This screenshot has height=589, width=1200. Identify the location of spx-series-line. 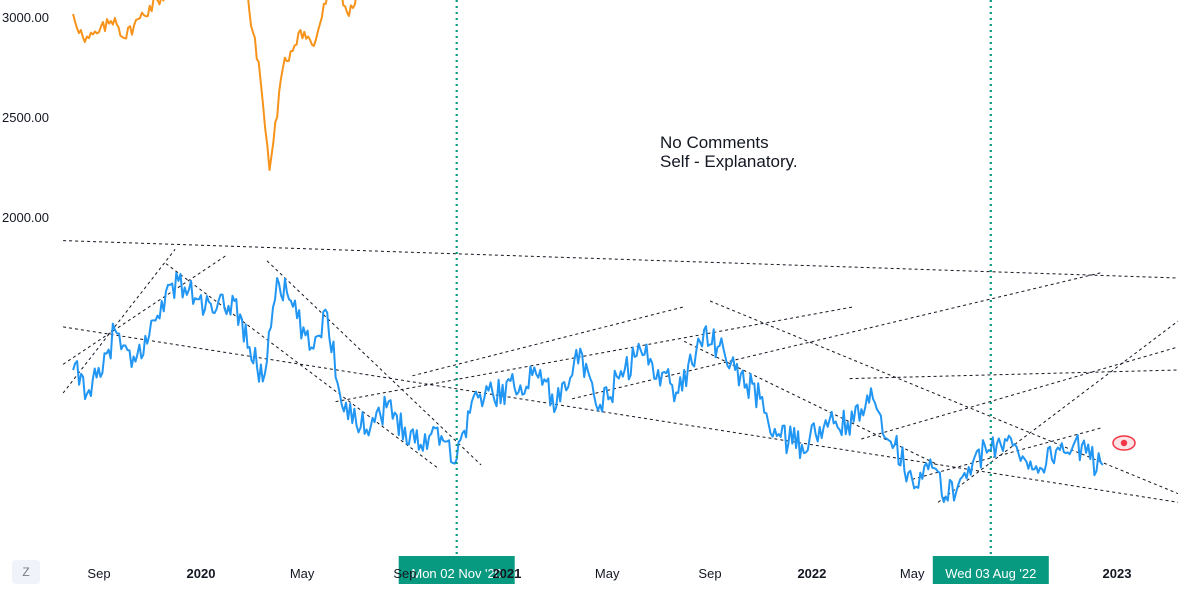
(214, 85).